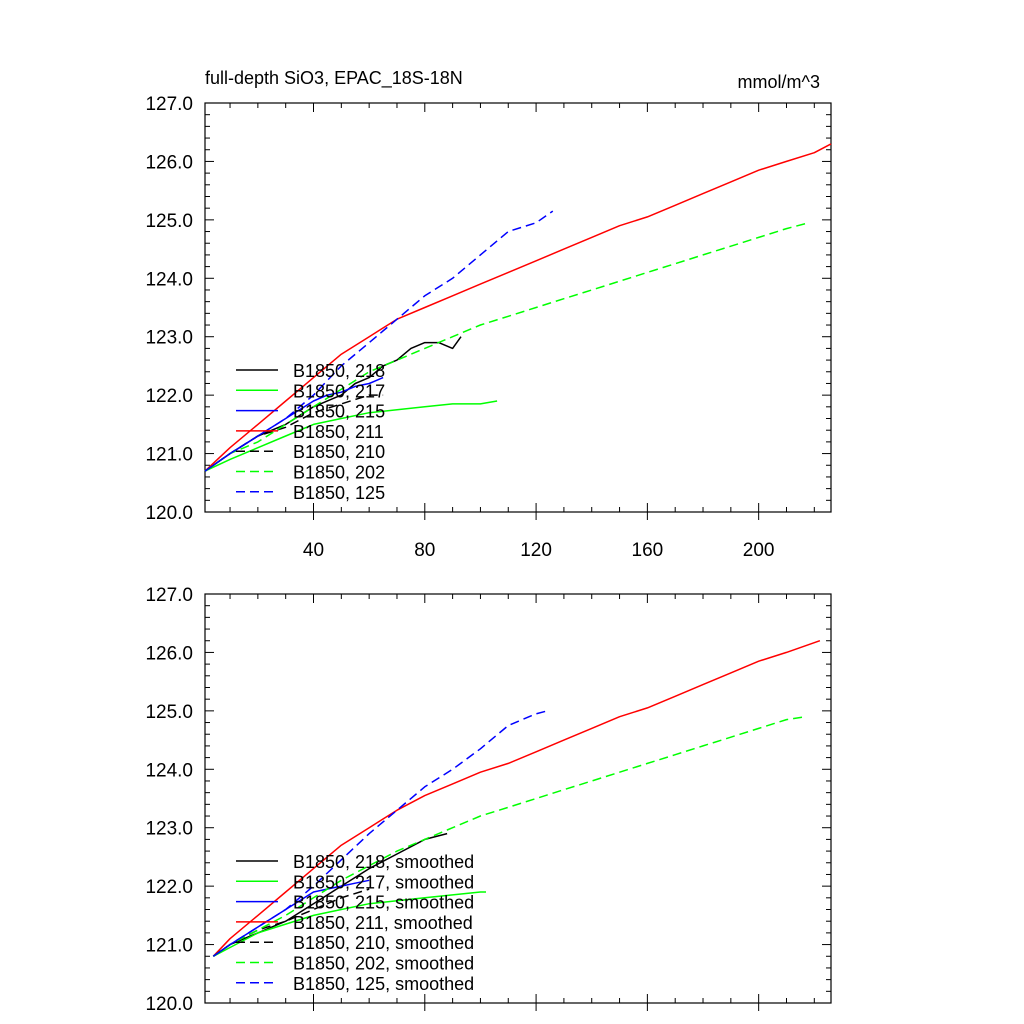  Describe the element at coordinates (424, 550) in the screenshot. I see `x-tick-label: 80` at that location.